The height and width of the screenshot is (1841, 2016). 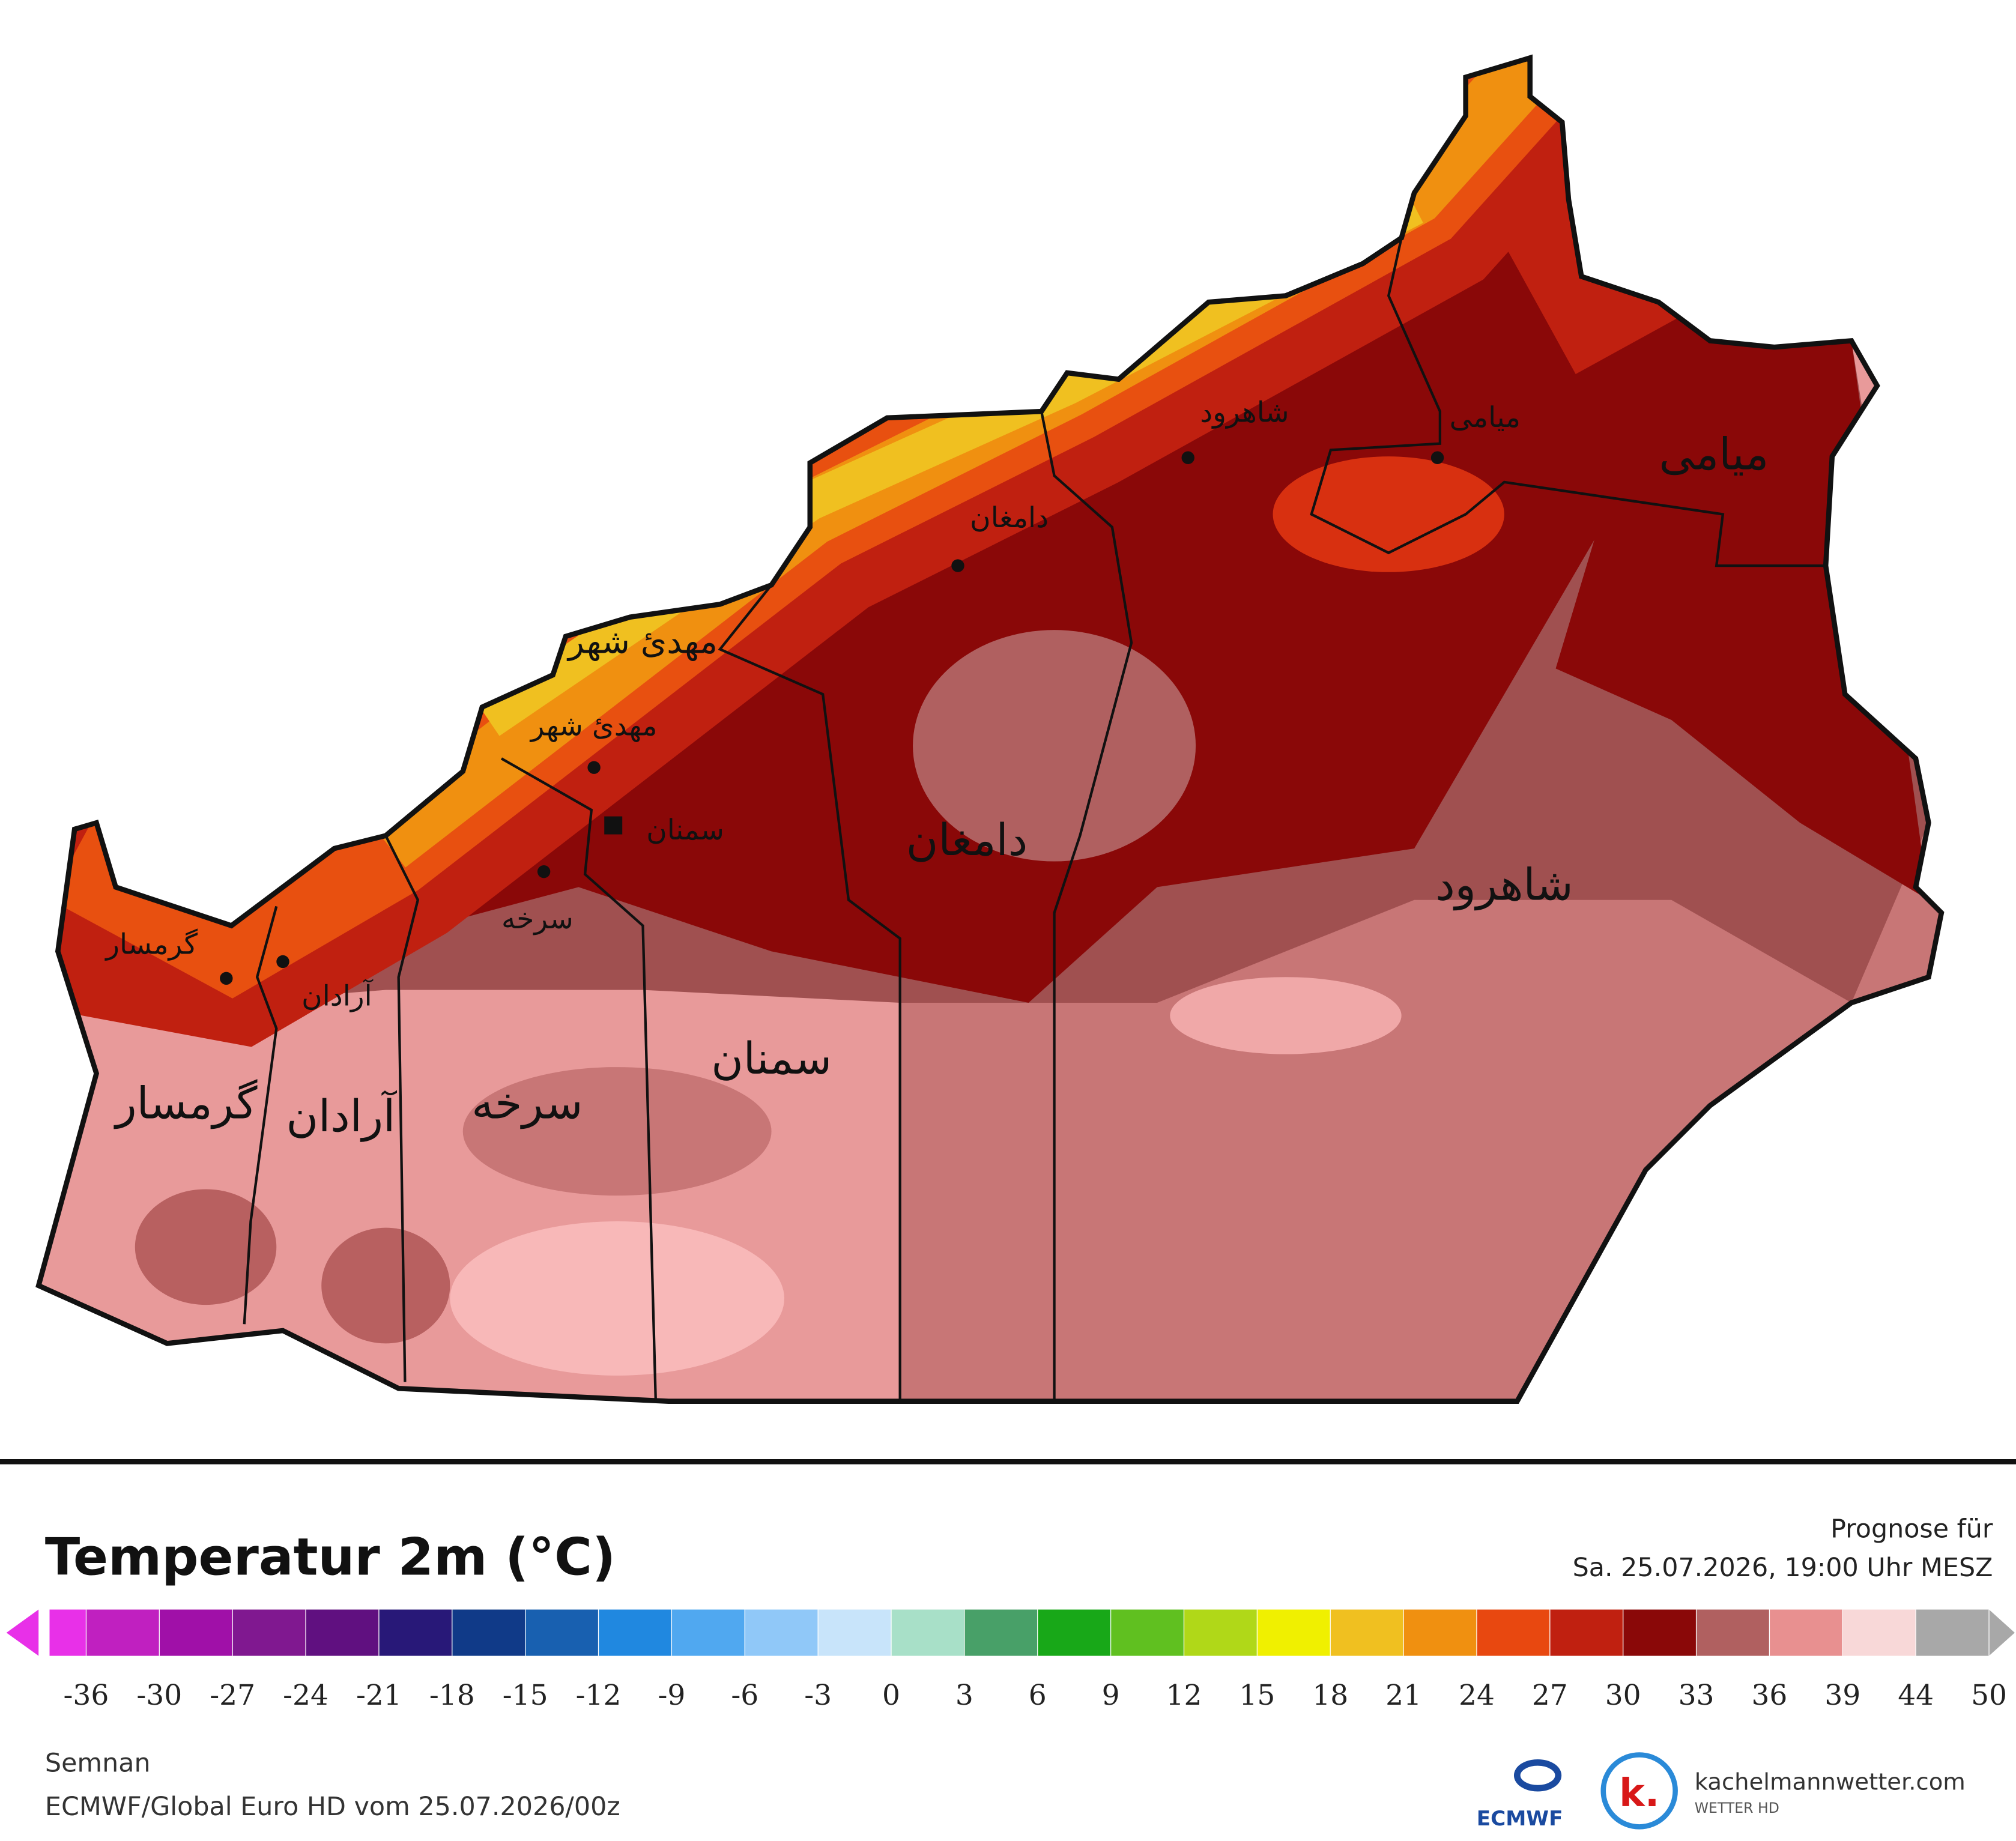 I want to click on footer-model: ECMWF/Global Euro HD vom 25.07.2026/00z, so click(x=332, y=1807).